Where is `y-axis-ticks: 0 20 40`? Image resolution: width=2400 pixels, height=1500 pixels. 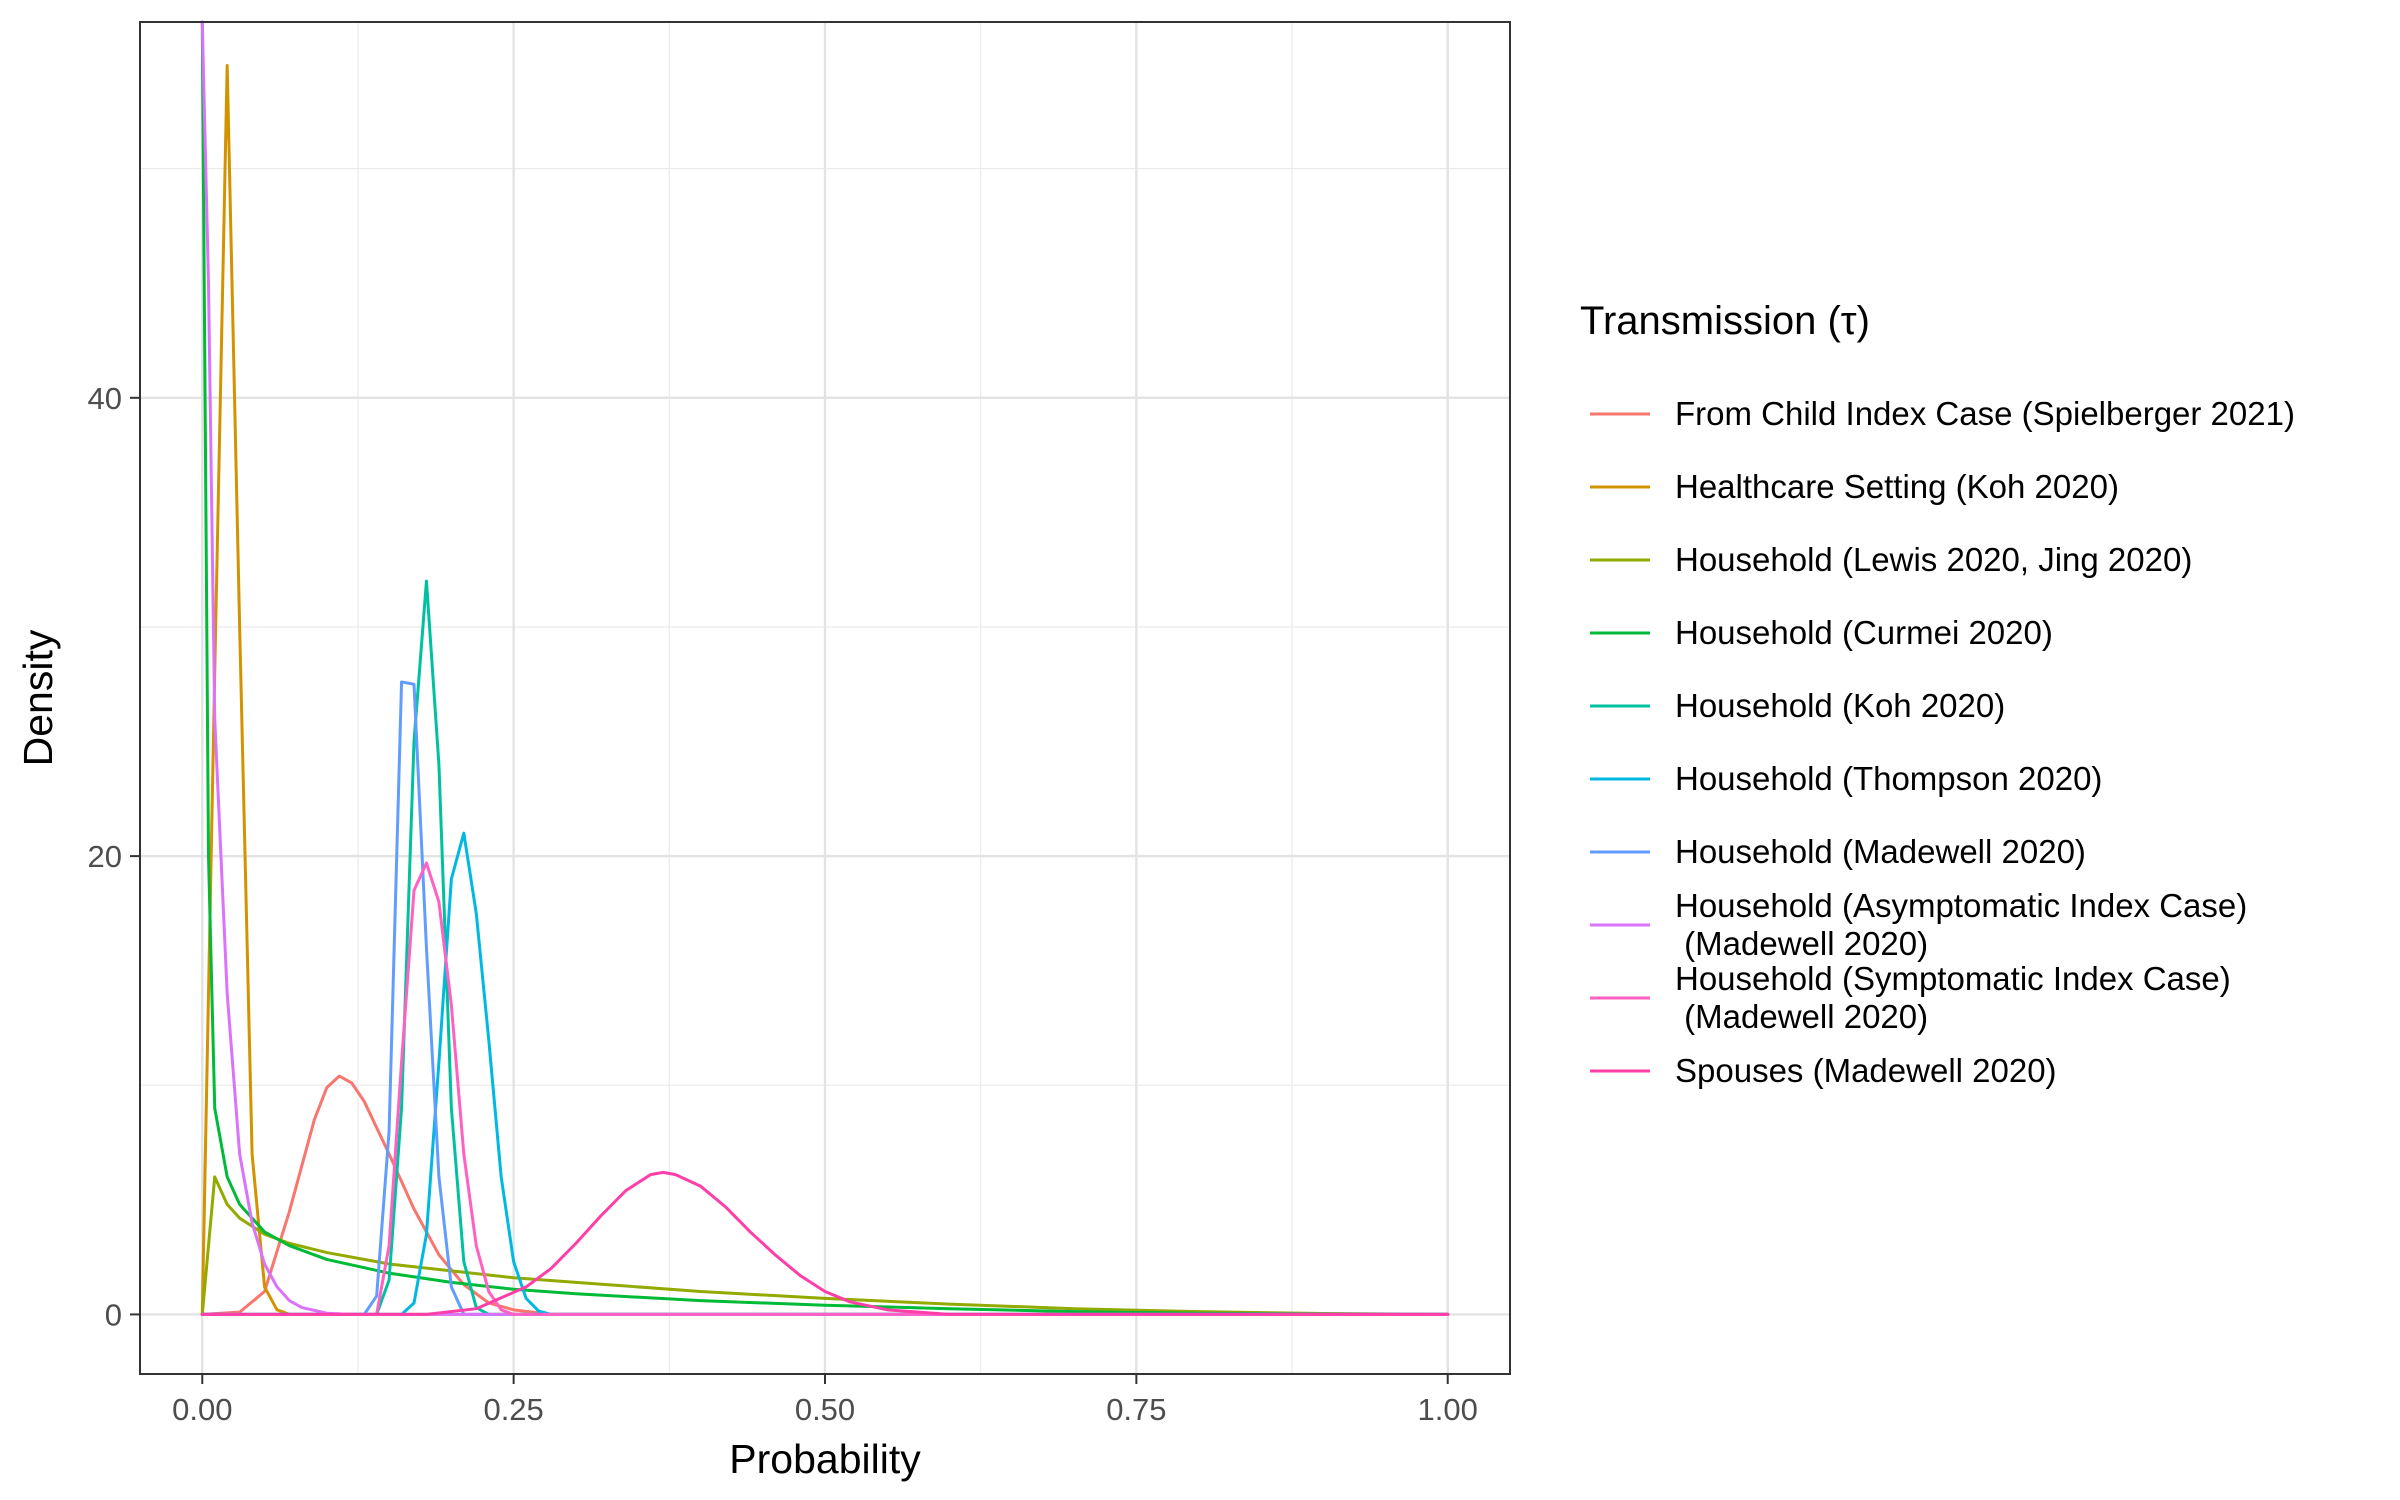
y-axis-ticks: 0 20 40 is located at coordinates (114, 856).